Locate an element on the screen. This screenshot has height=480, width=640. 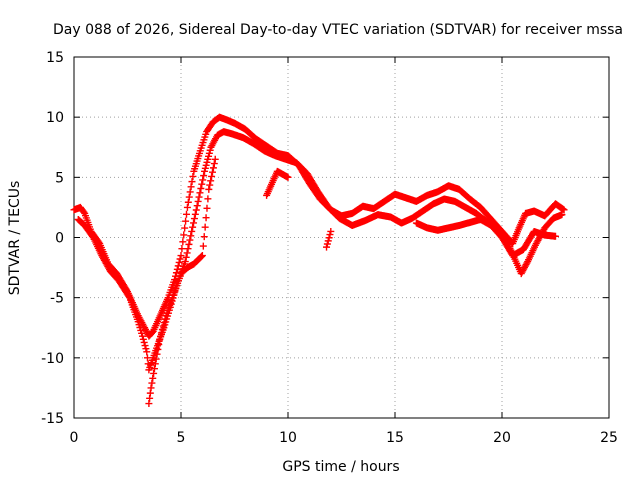
y-tick-label: -15 is located at coordinates (52, 419).